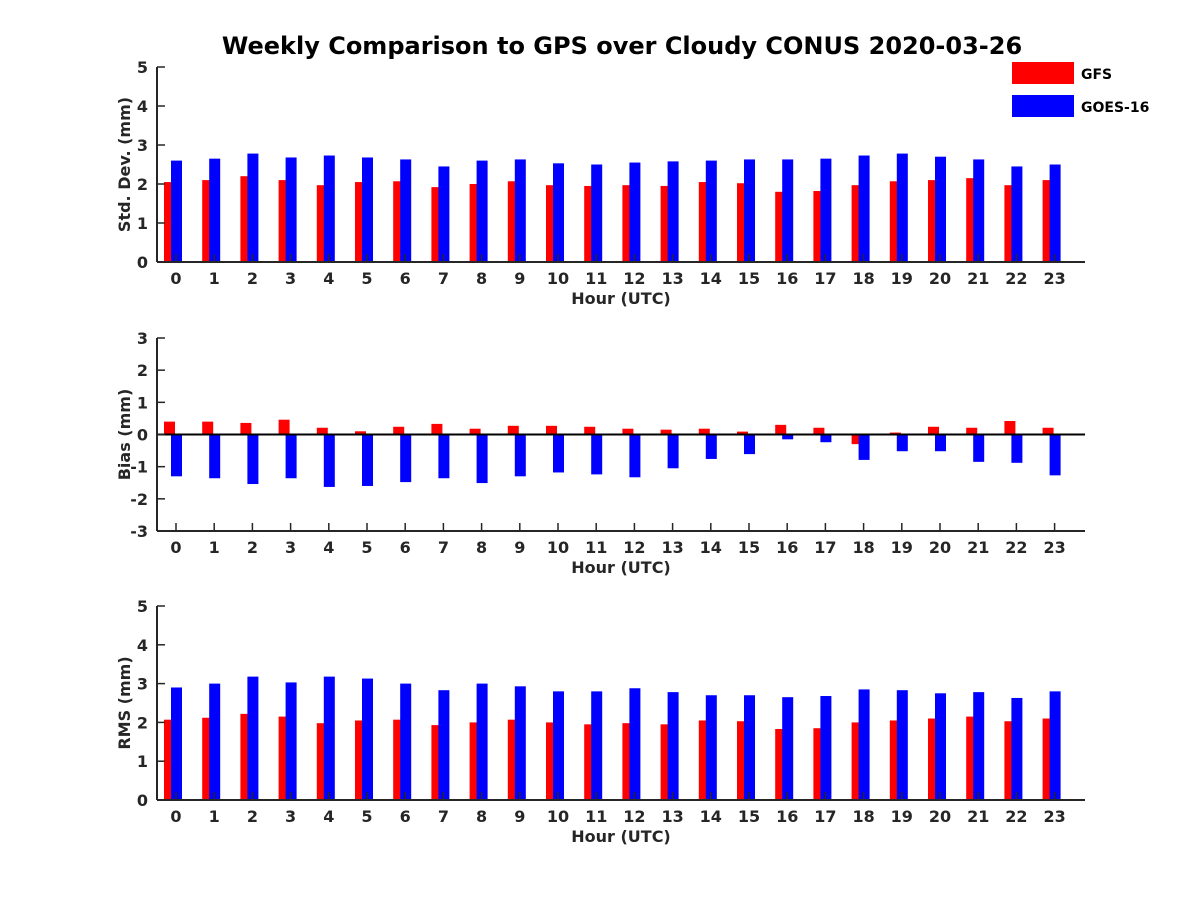 The height and width of the screenshot is (900, 1200). I want to click on bias-x-tick-label: 0, so click(175, 547).